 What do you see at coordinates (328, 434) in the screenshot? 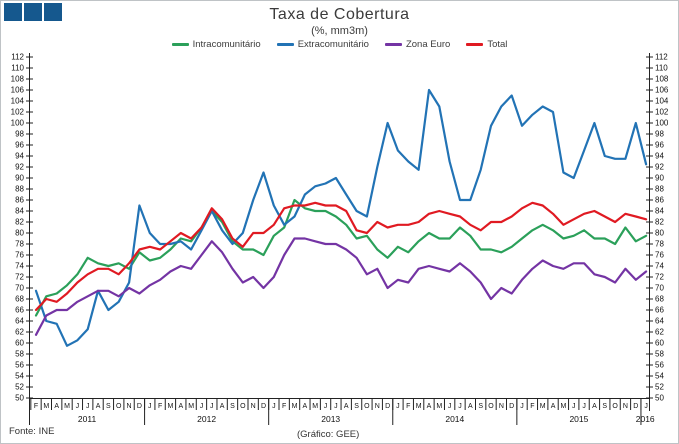
I see `credit-note: (Gráfico: GEE)` at bounding box center [328, 434].